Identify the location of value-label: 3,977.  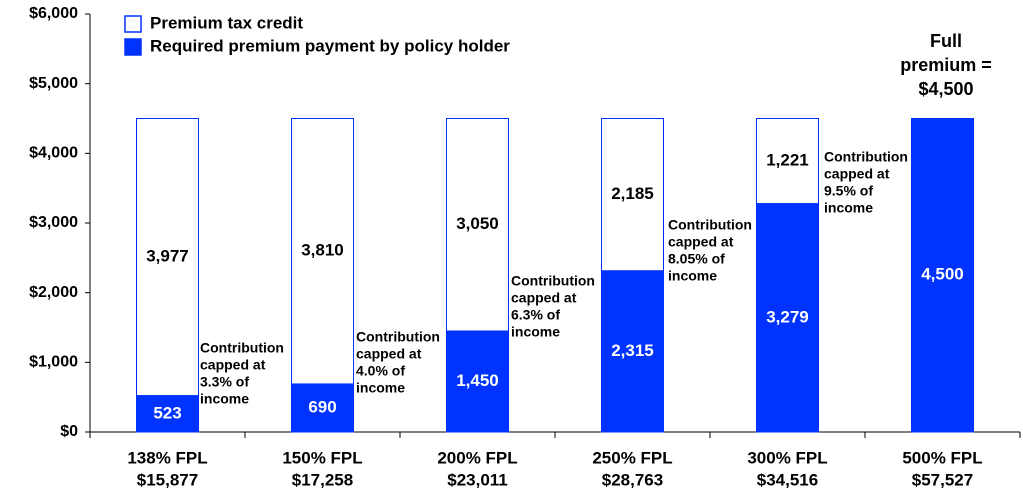
(167, 256).